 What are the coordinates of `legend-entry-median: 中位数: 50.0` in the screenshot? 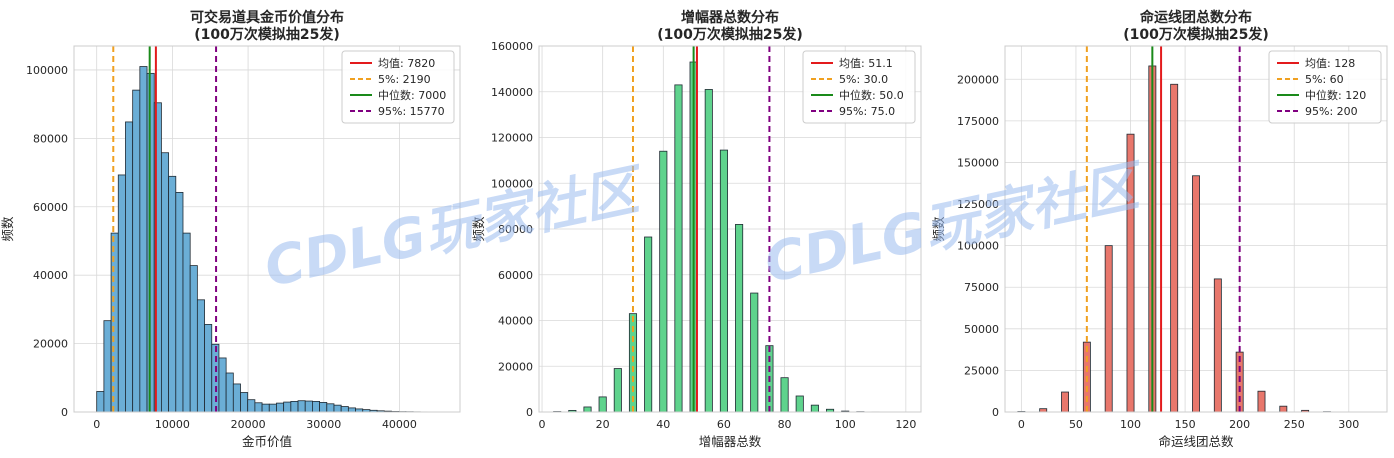 It's located at (871, 95).